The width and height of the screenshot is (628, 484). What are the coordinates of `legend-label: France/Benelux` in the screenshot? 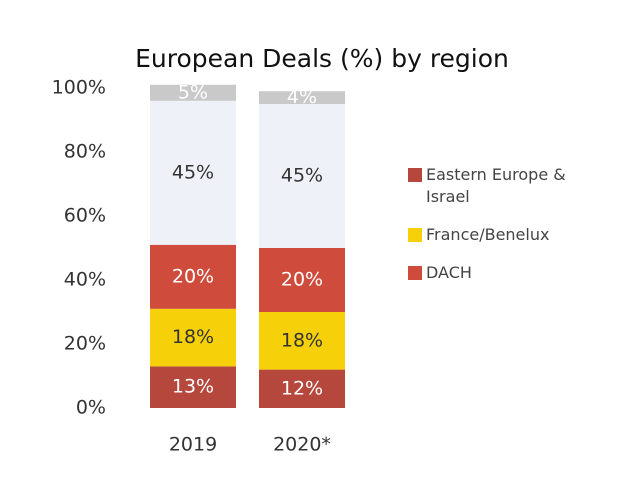 It's located at (488, 234).